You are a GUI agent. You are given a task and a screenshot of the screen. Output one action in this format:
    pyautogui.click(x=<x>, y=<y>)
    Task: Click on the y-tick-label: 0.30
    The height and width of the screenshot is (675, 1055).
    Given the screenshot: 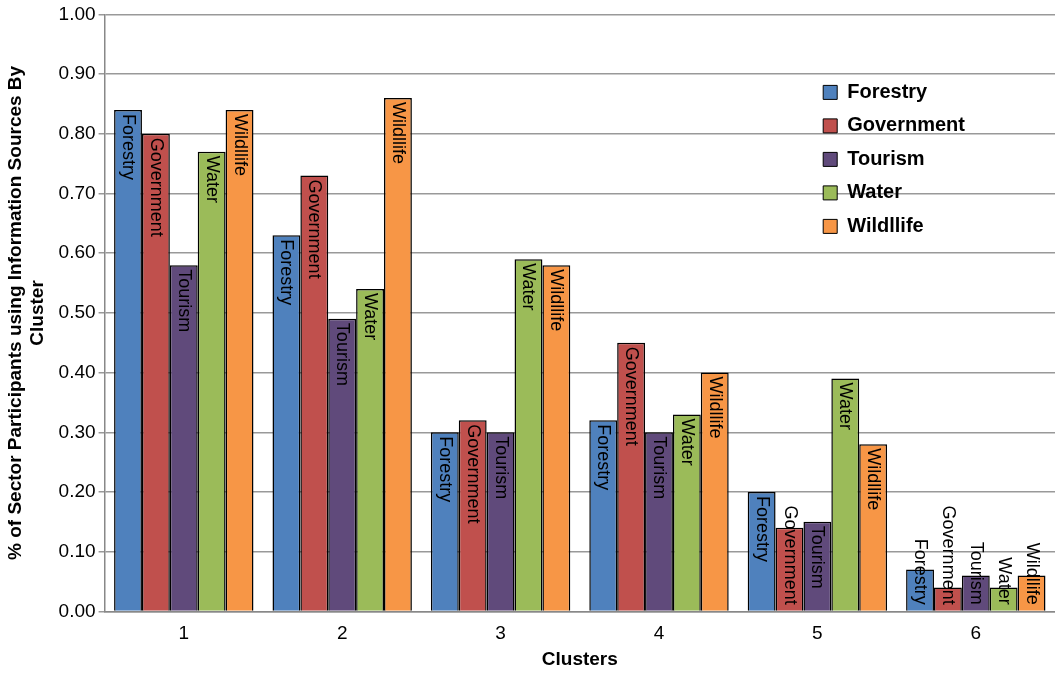 What is the action you would take?
    pyautogui.click(x=77, y=431)
    